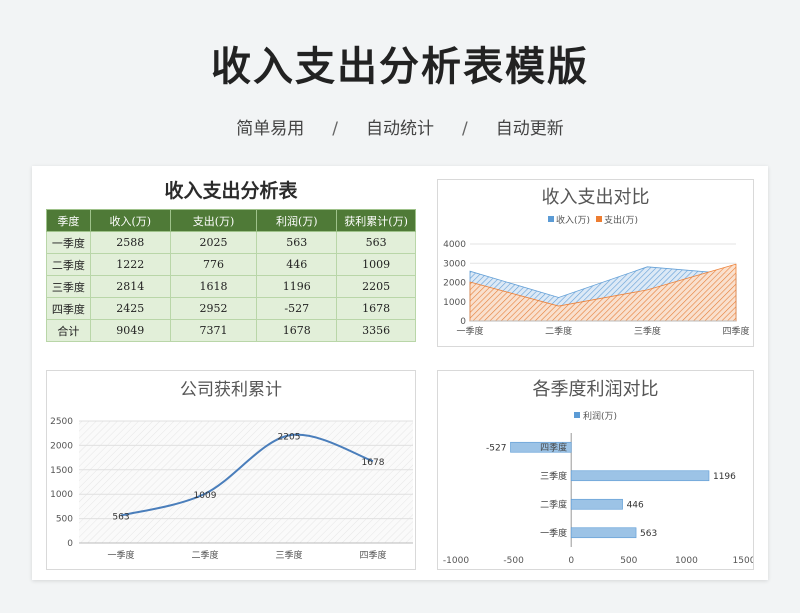  What do you see at coordinates (61, 471) in the screenshot?
I see `y-tick-label: 1500` at bounding box center [61, 471].